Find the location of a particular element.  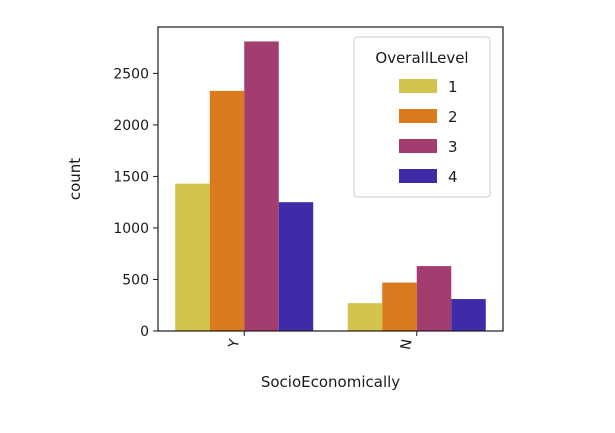

legend-label: 3 is located at coordinates (453, 147).